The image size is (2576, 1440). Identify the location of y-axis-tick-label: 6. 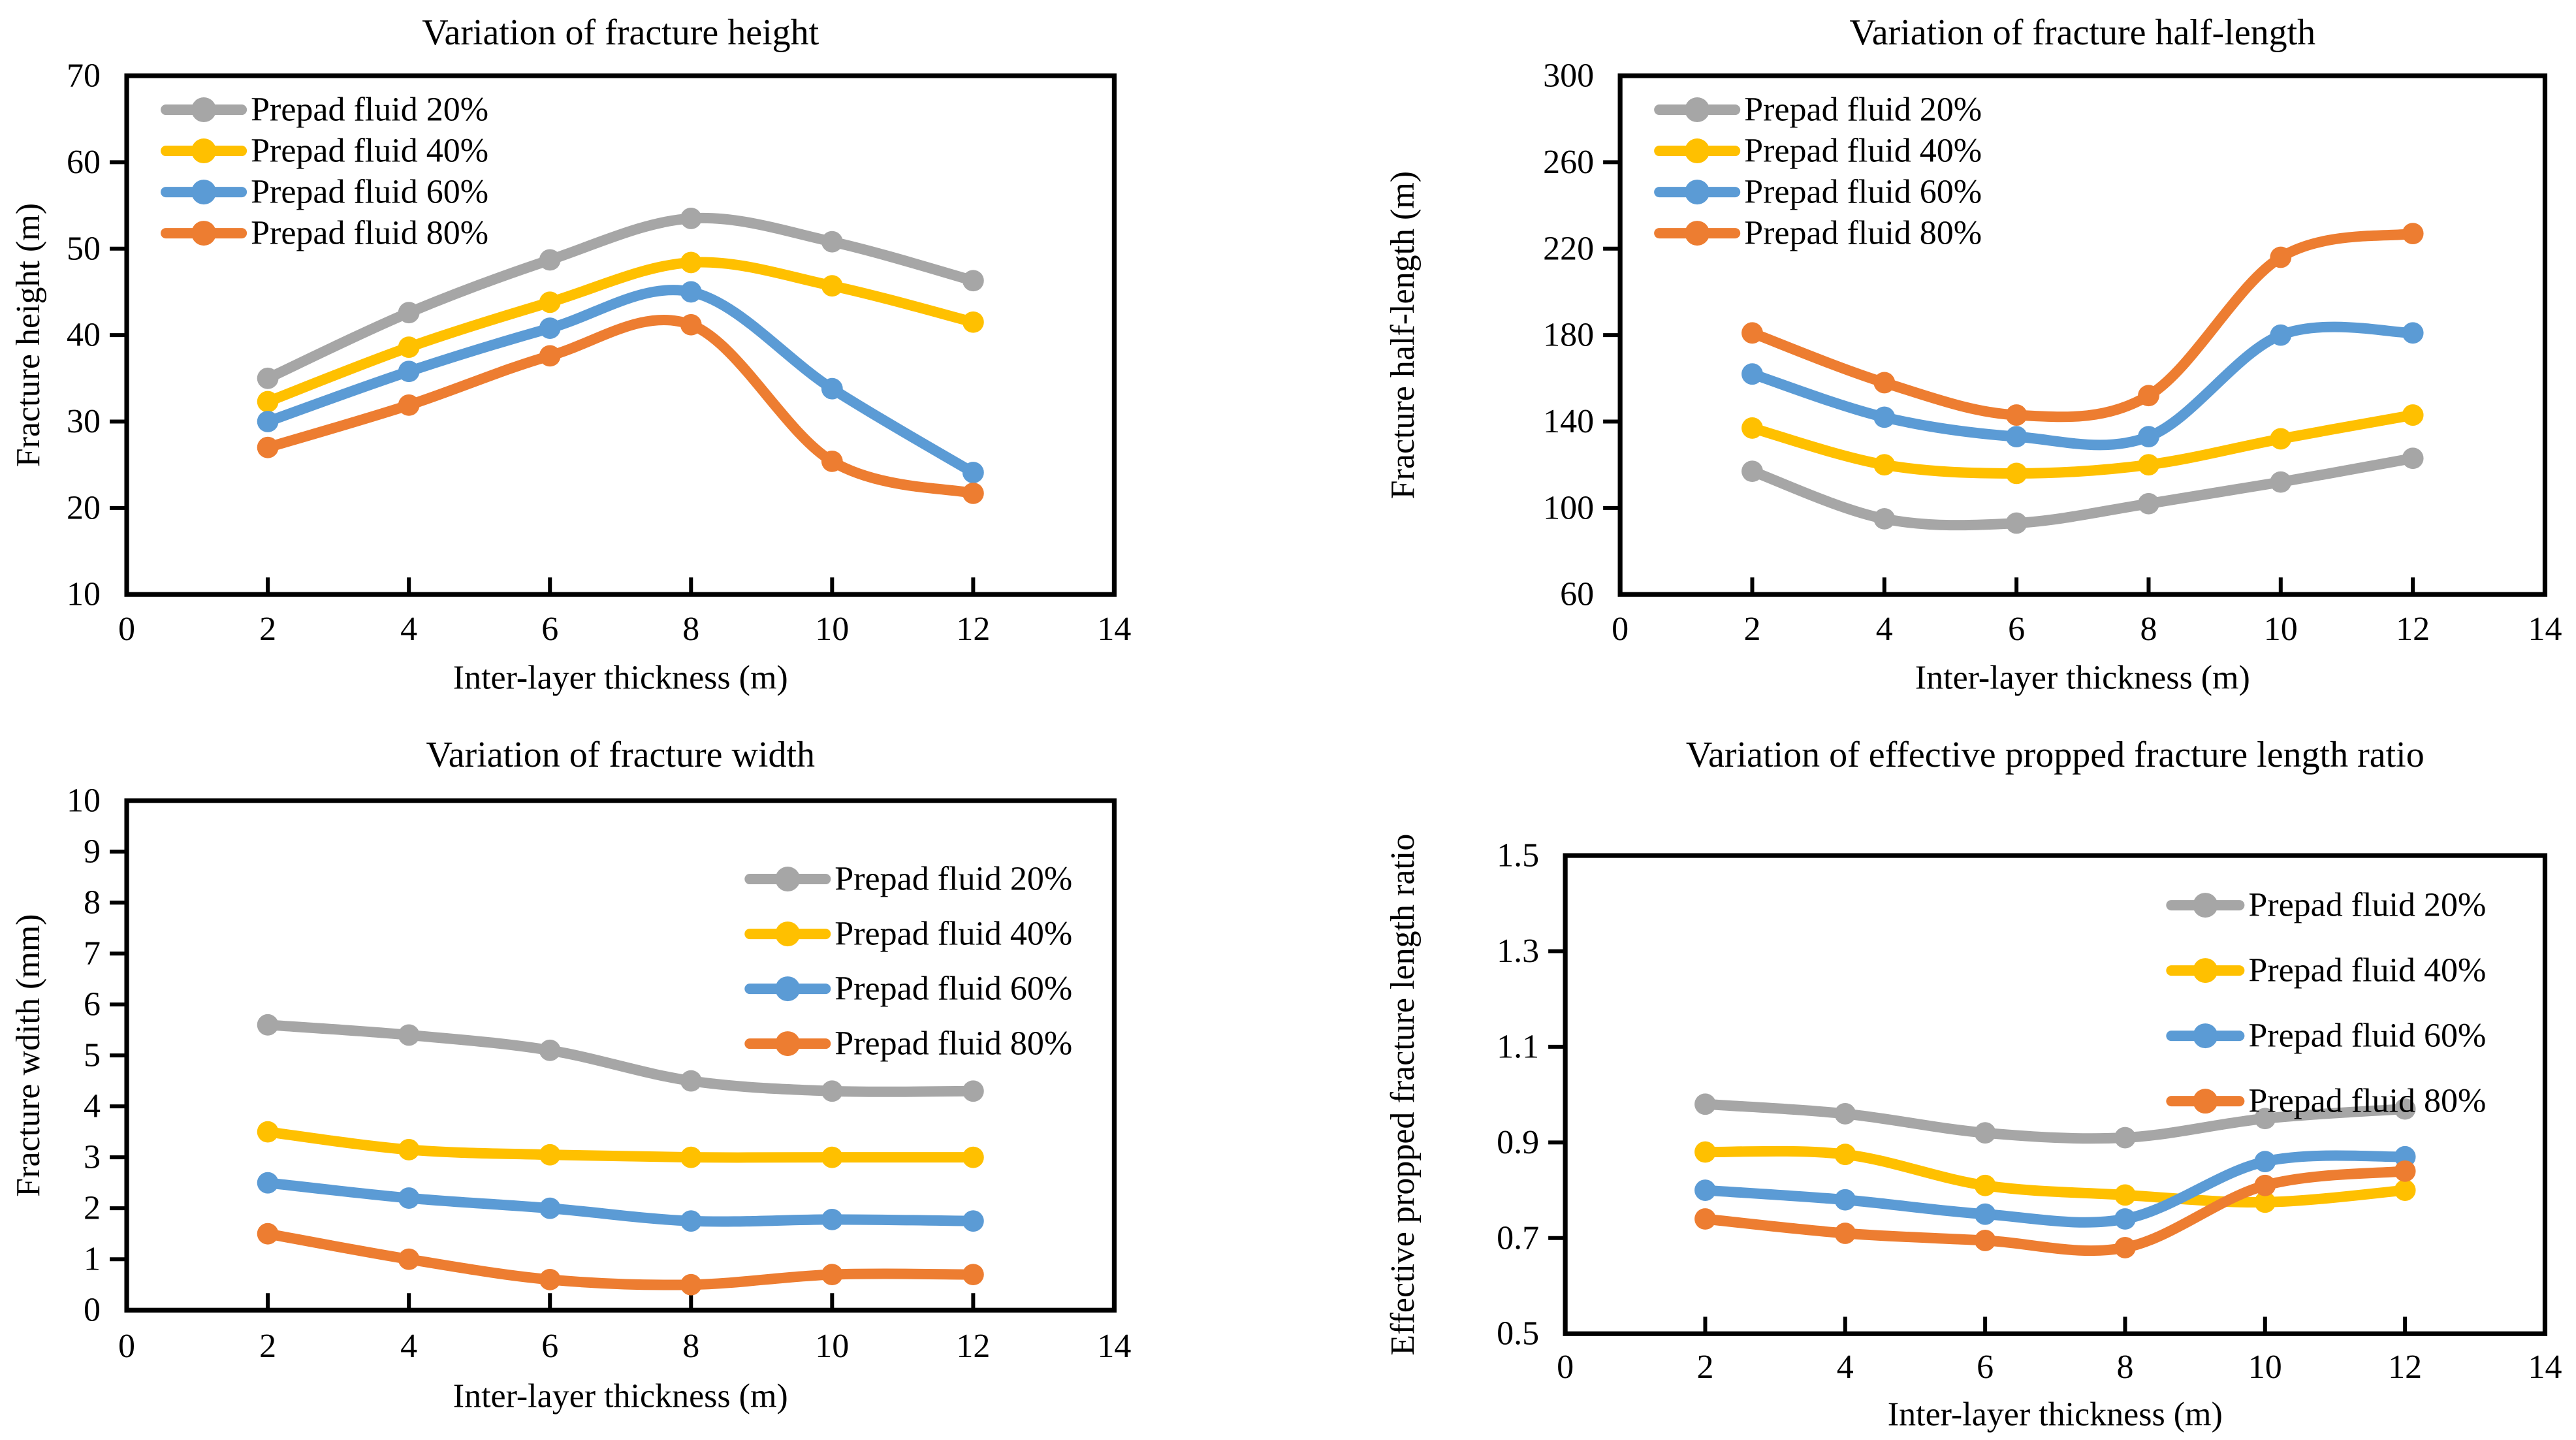
(93, 1004).